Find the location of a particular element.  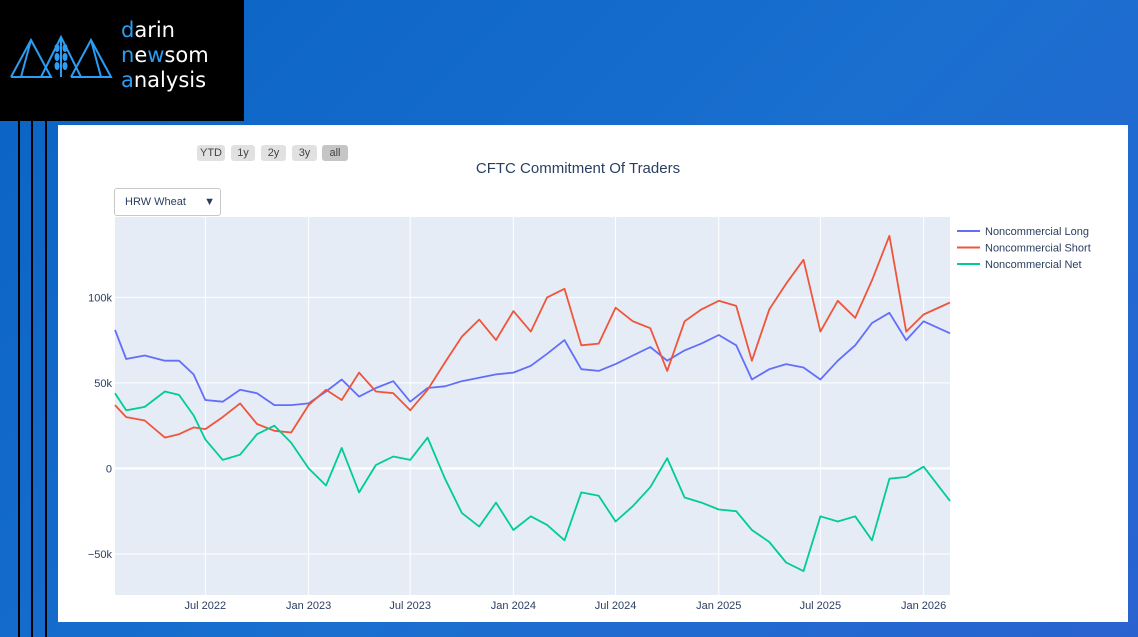

x-tick-label: Jul 2022 is located at coordinates (206, 606).